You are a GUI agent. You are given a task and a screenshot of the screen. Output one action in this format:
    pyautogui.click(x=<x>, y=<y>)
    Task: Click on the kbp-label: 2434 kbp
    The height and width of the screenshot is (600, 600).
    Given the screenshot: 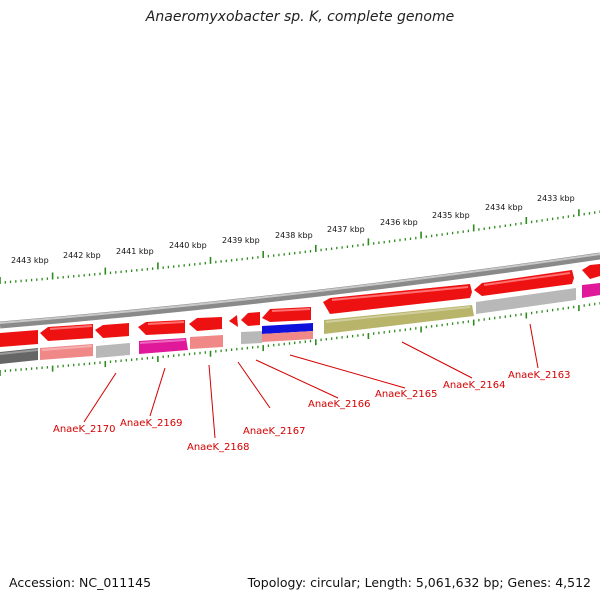 What is the action you would take?
    pyautogui.click(x=504, y=207)
    